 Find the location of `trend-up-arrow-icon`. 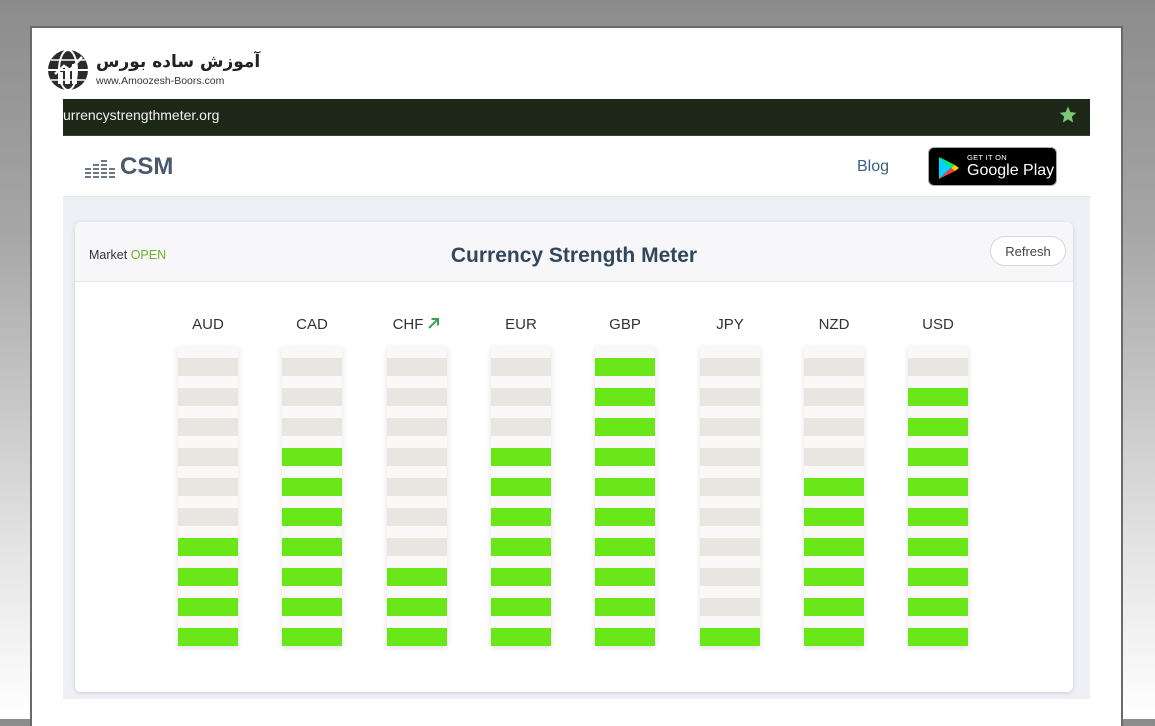

trend-up-arrow-icon is located at coordinates (434, 323).